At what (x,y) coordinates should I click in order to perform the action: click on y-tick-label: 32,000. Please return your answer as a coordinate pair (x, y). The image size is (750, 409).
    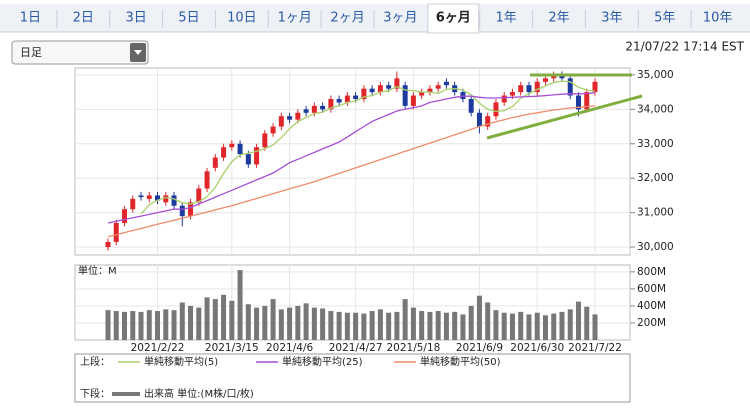
    Looking at the image, I should click on (655, 178).